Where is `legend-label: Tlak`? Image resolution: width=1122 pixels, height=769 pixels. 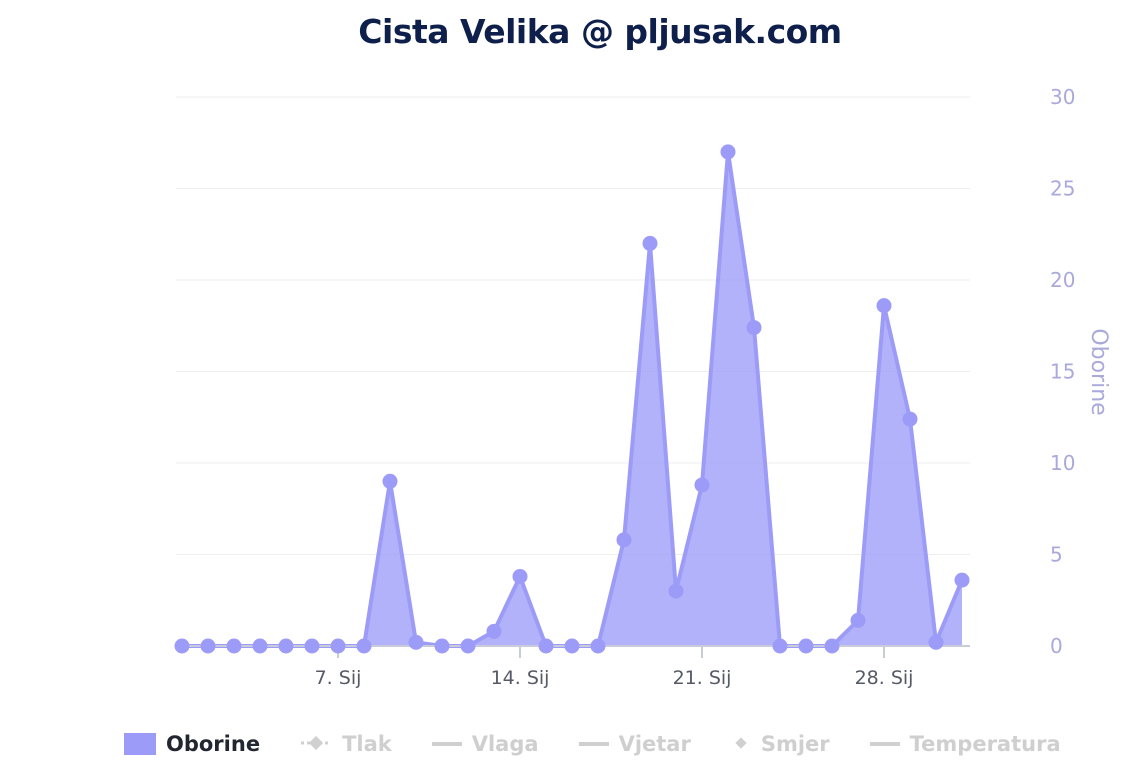 legend-label: Tlak is located at coordinates (367, 744).